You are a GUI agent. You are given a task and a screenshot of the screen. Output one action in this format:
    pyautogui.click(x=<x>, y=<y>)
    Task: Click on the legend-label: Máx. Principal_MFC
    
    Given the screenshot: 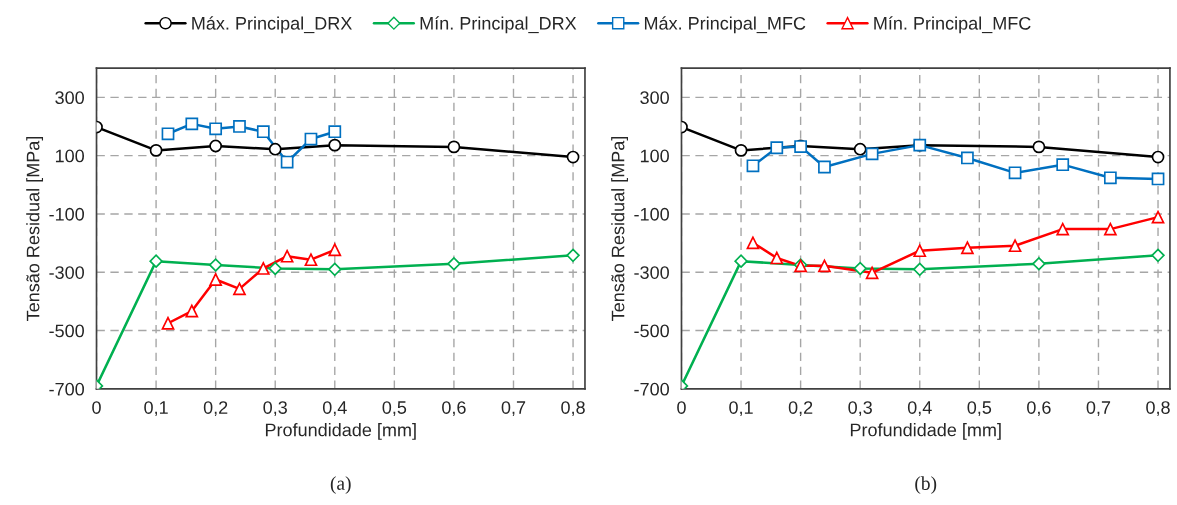 What is the action you would take?
    pyautogui.click(x=725, y=25)
    